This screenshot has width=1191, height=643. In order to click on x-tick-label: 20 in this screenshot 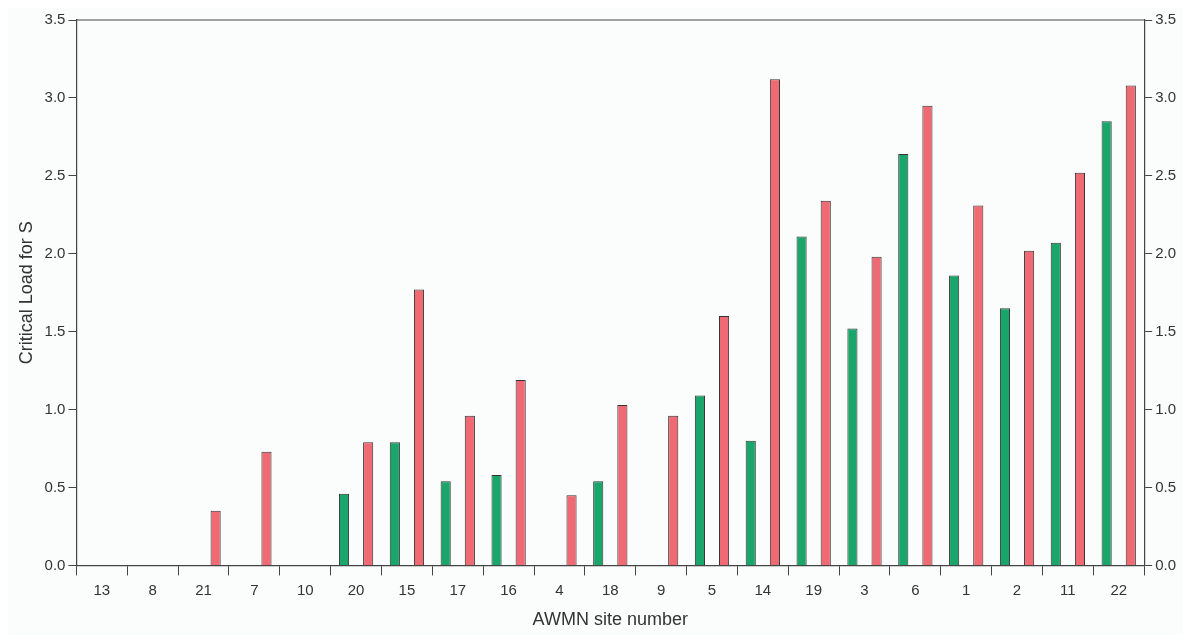, I will do `click(356, 589)`.